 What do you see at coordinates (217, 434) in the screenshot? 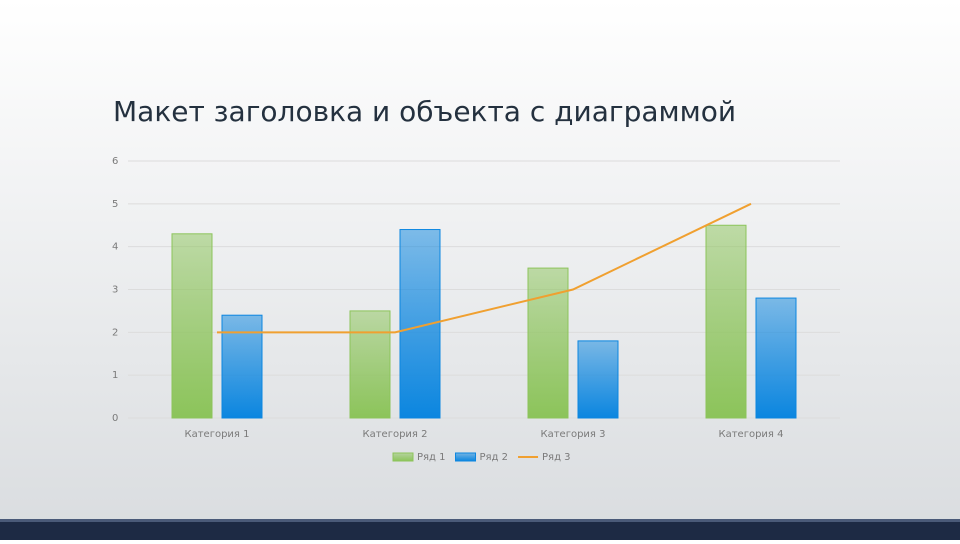
I see `x-tick-label: Категория 1` at bounding box center [217, 434].